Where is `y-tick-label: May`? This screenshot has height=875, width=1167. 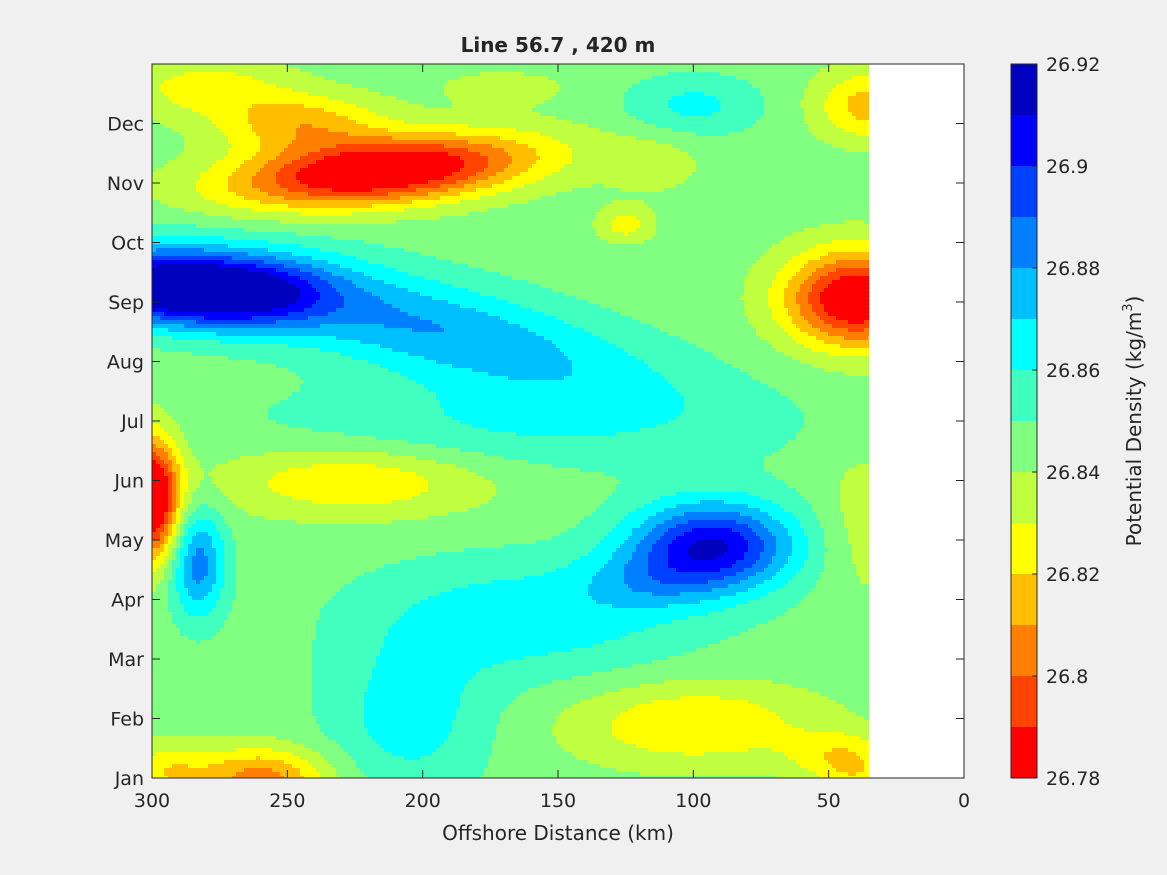
y-tick-label: May is located at coordinates (124, 541).